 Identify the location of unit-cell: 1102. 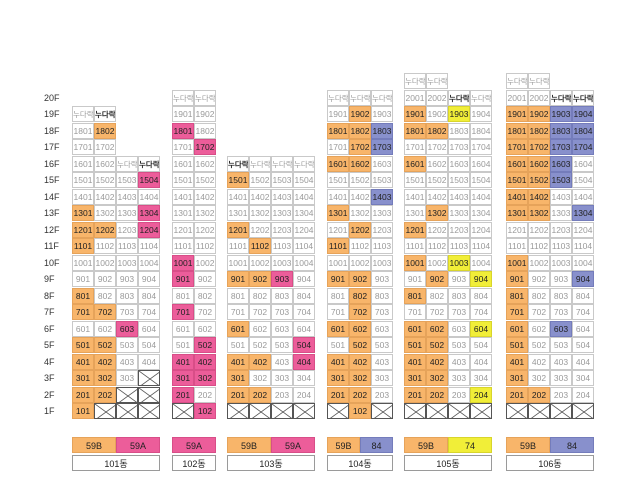
(105, 246).